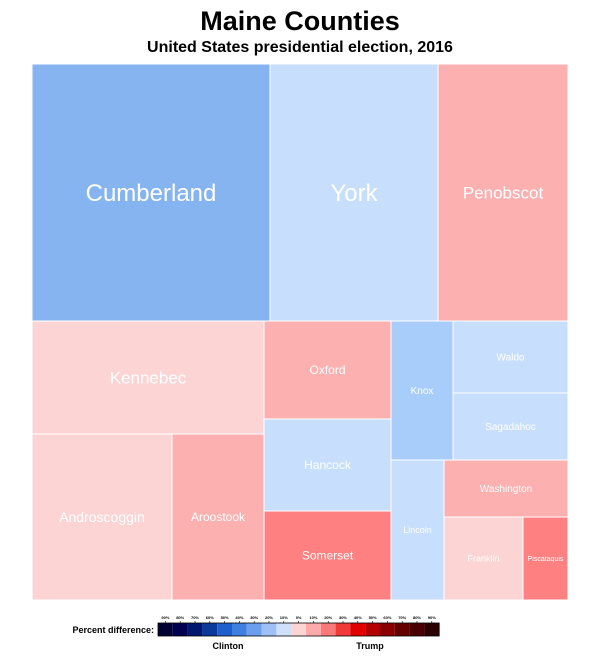  I want to click on tile-label-aroostook: Aroostook, so click(218, 517).